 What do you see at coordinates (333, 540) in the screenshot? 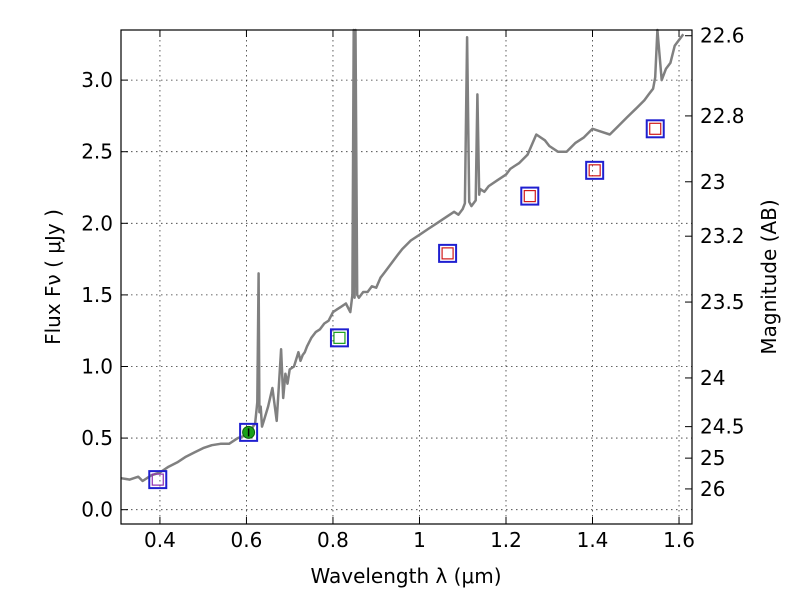
I see `x-tick-label: 0.8` at bounding box center [333, 540].